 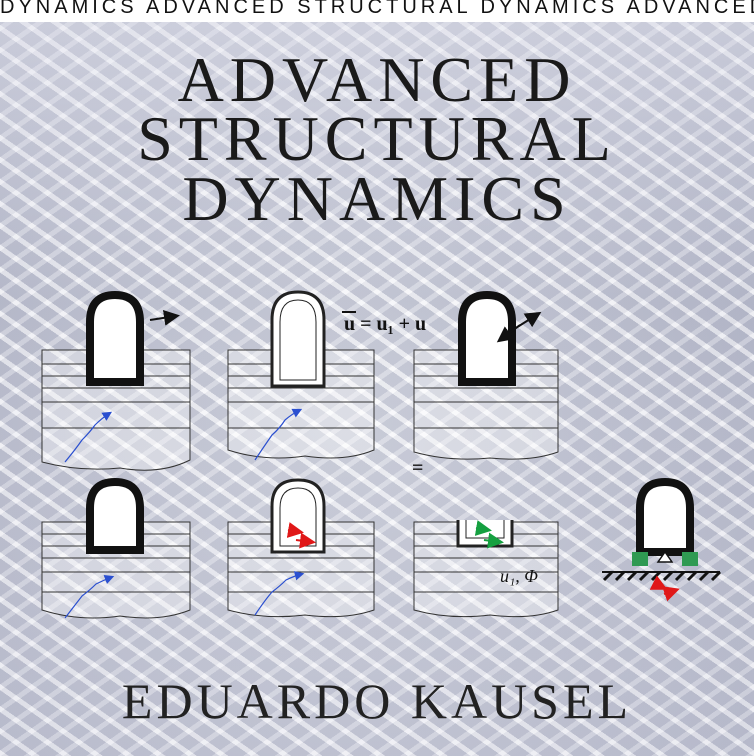 What do you see at coordinates (377, 79) in the screenshot?
I see `title-line-1: ADVANCED` at bounding box center [377, 79].